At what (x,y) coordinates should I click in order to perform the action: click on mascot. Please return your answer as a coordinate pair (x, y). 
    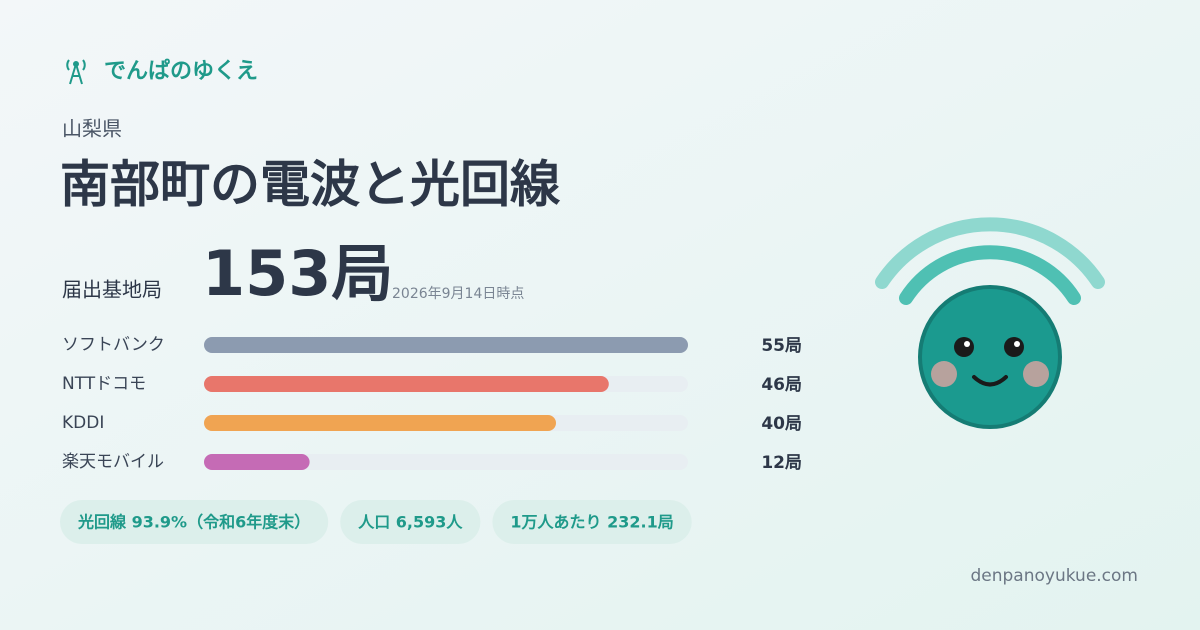
    Looking at the image, I should click on (990, 323).